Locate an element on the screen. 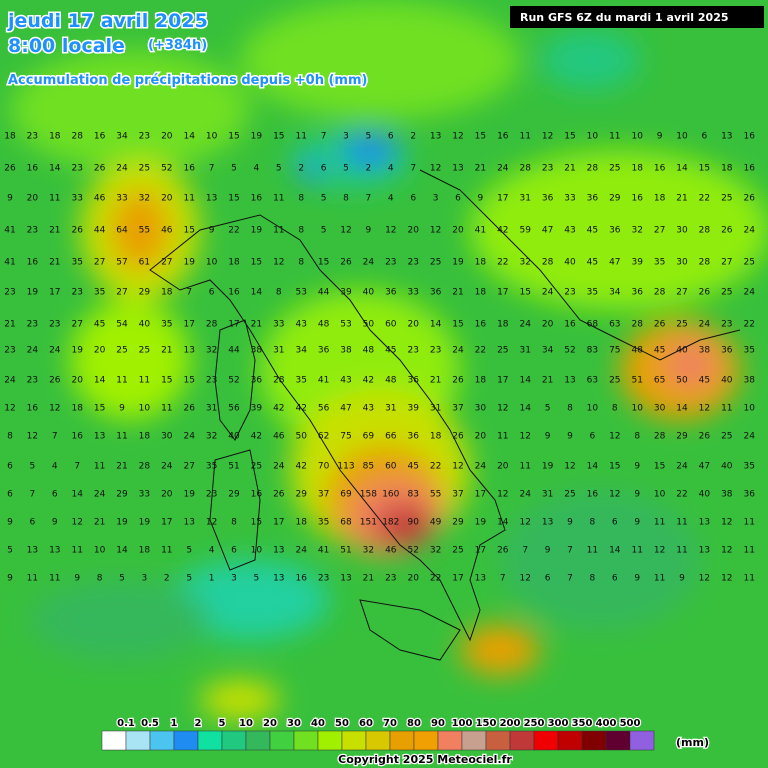  grid-value: 17 is located at coordinates (457, 579).